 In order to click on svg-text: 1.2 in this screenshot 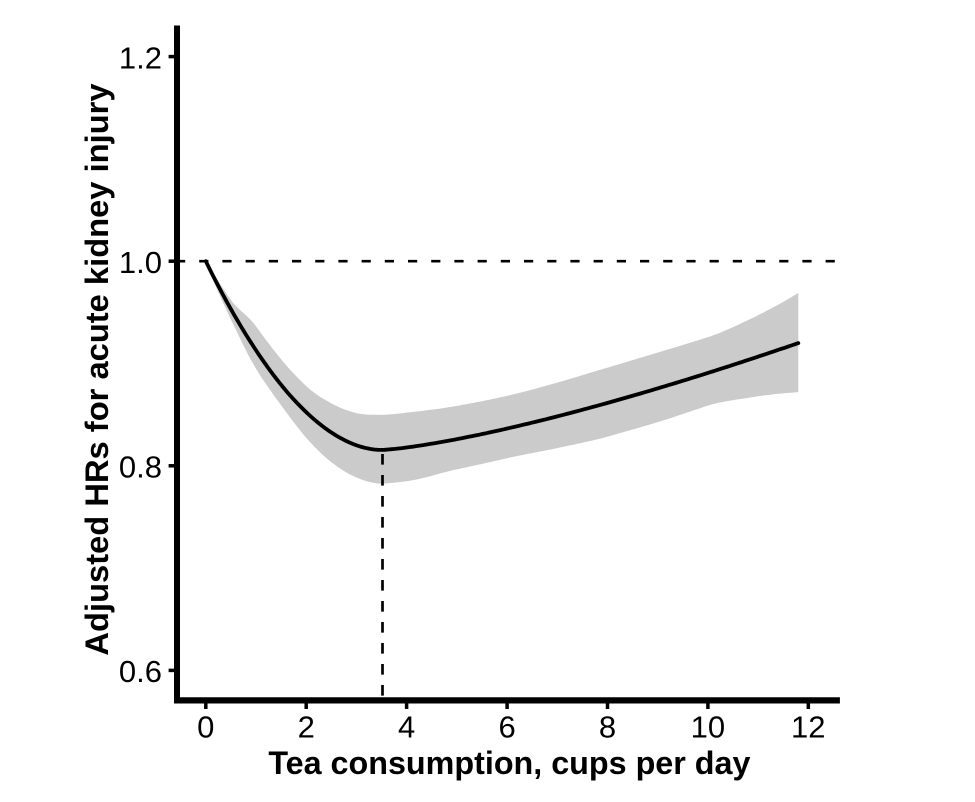, I will do `click(140, 57)`.